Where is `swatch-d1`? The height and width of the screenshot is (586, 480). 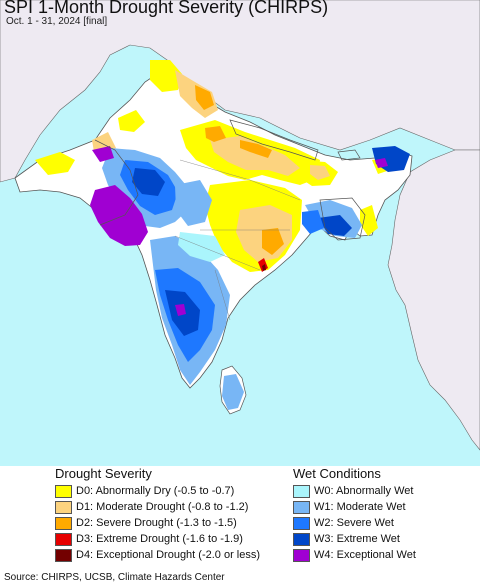 swatch-d1 is located at coordinates (63, 507).